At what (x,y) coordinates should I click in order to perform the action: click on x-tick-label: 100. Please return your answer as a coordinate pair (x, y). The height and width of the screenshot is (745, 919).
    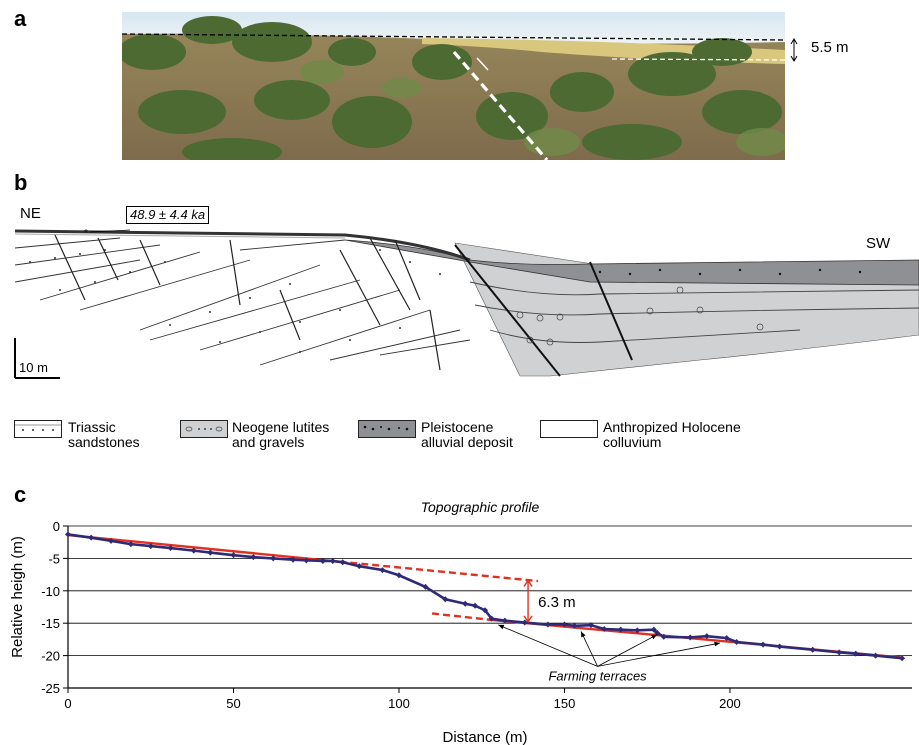
    Looking at the image, I should click on (399, 703).